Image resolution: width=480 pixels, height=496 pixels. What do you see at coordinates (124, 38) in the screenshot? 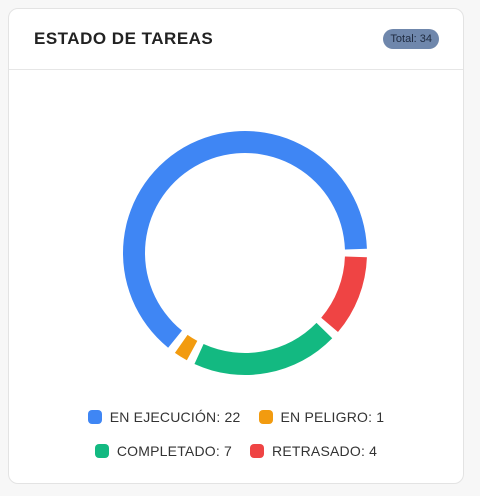
I see `card-title: ESTADO DE TAREAS` at bounding box center [124, 38].